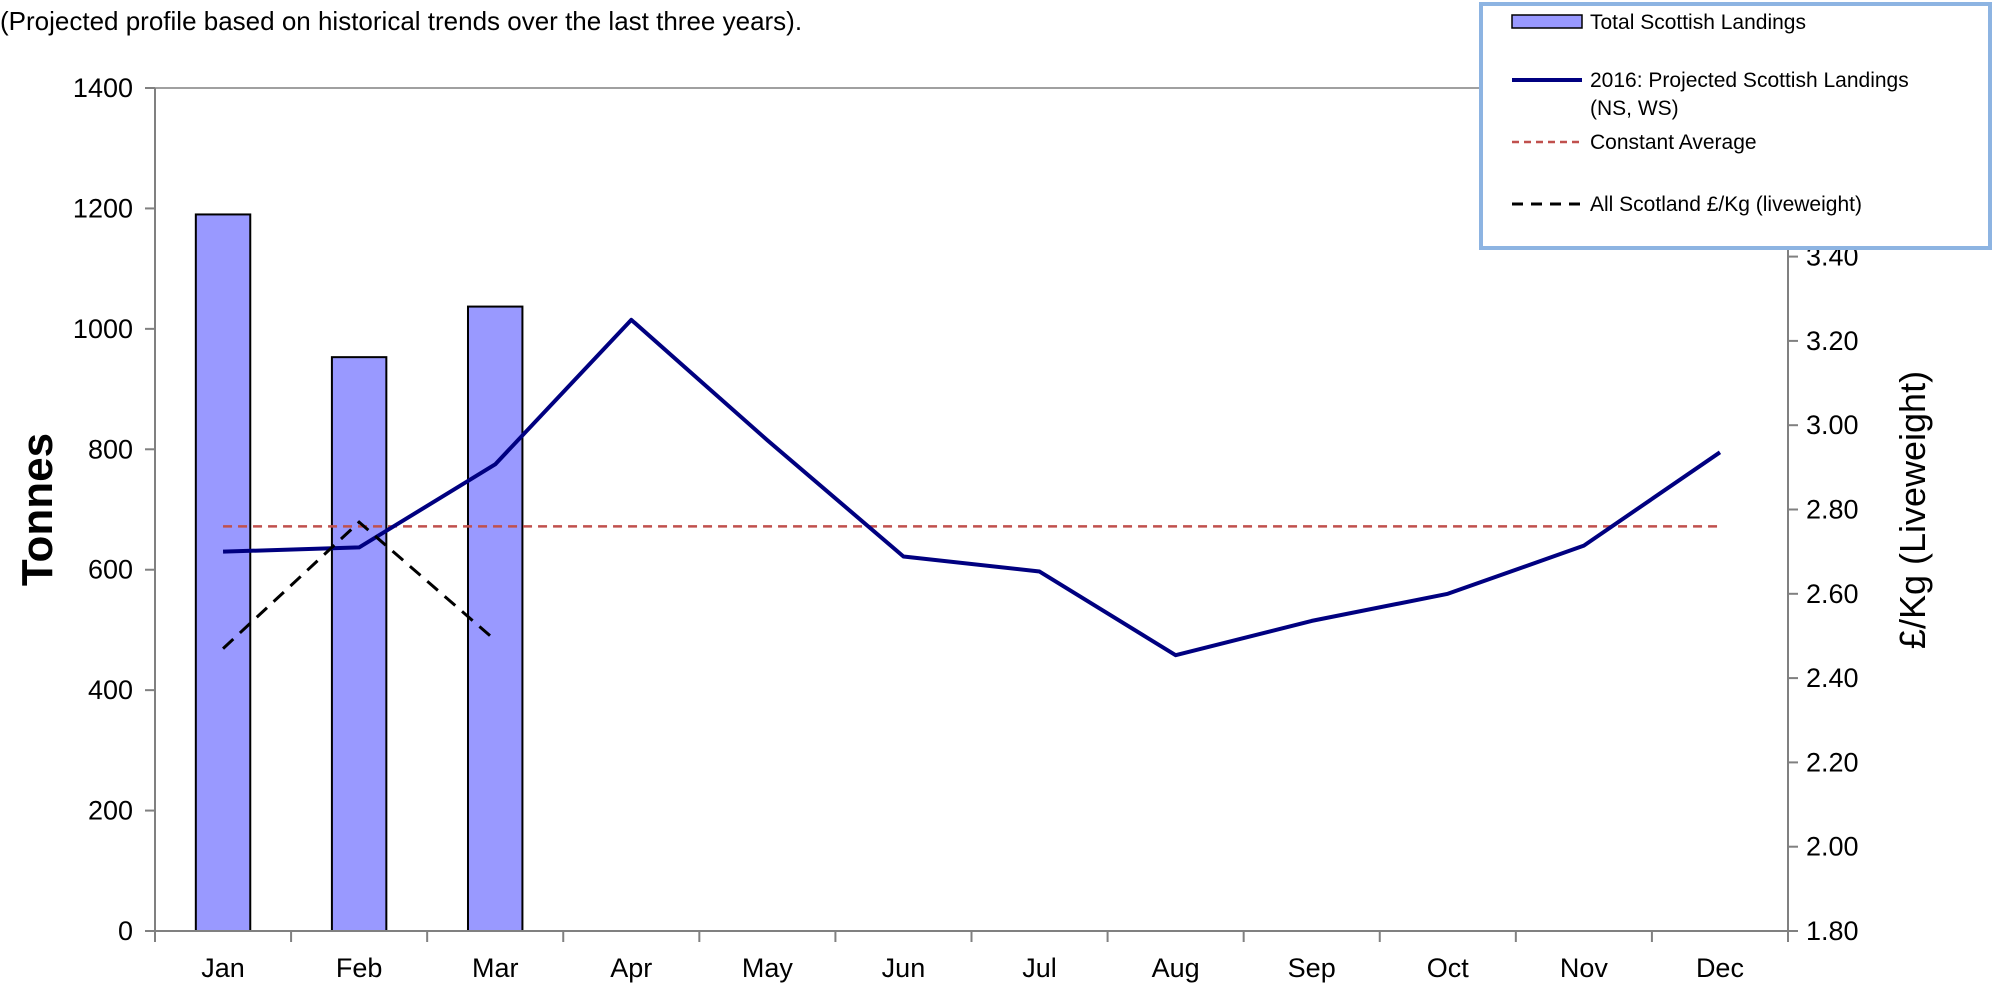 The image size is (1995, 984). What do you see at coordinates (1584, 968) in the screenshot?
I see `month-label-nov: Nov` at bounding box center [1584, 968].